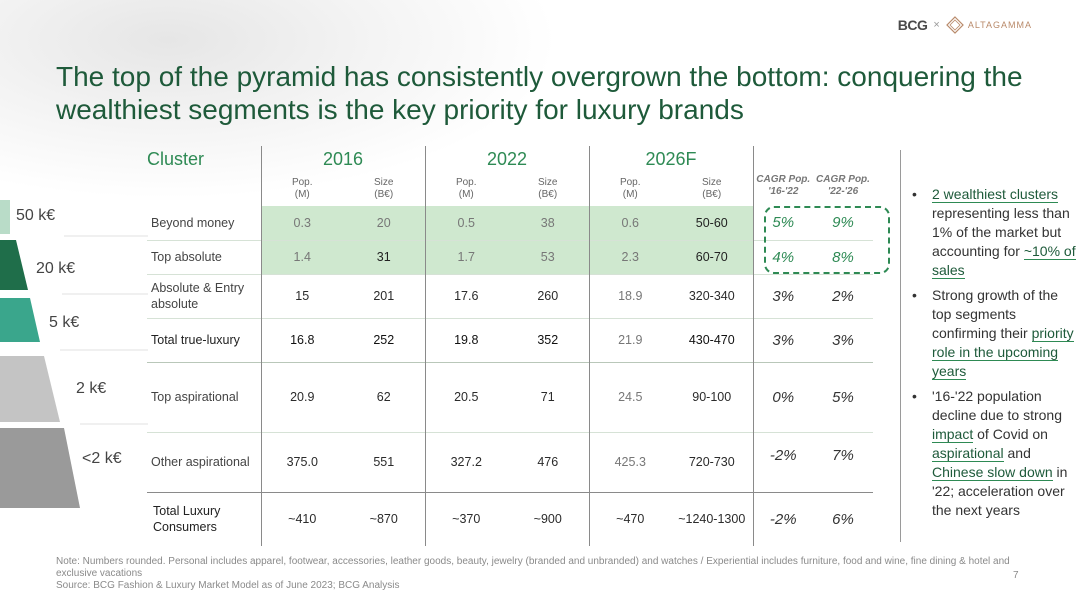  Describe the element at coordinates (91, 388) in the screenshot. I see `pyramid-label-2k: 2 k€` at that location.